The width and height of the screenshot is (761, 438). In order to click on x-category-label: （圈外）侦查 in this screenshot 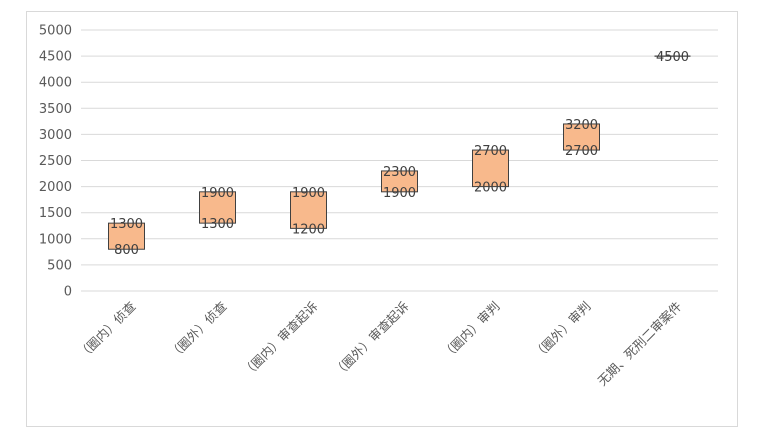, I will do `click(198, 330)`.